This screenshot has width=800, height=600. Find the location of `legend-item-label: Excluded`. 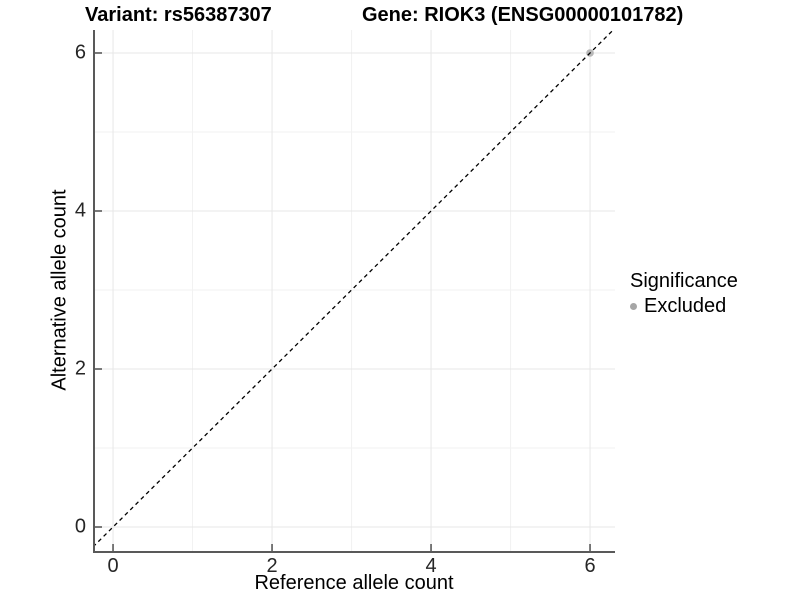

legend-item-label: Excluded is located at coordinates (685, 306).